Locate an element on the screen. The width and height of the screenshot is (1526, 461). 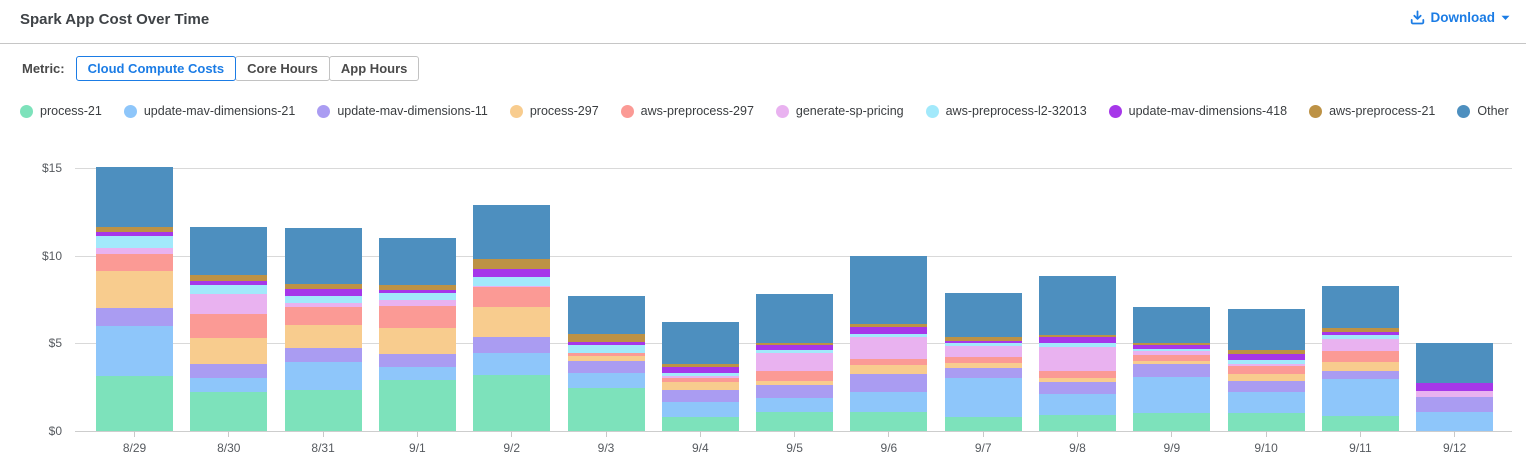
x-axis-label: 8/29 is located at coordinates (134, 448).